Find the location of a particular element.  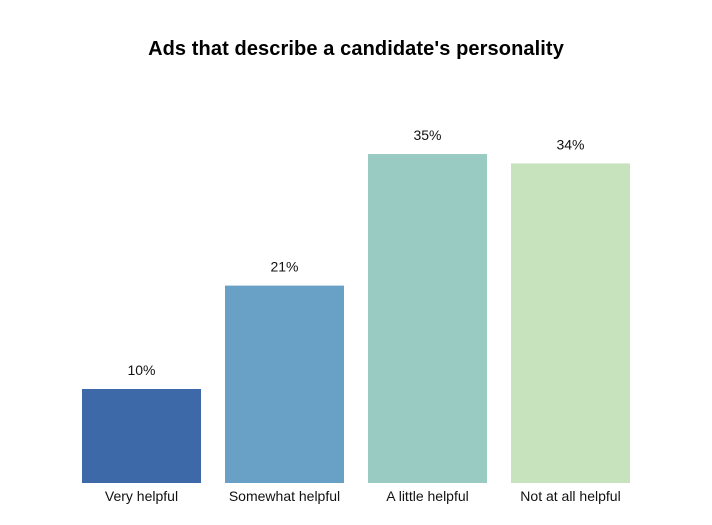

value-label-0: 10% is located at coordinates (141, 370).